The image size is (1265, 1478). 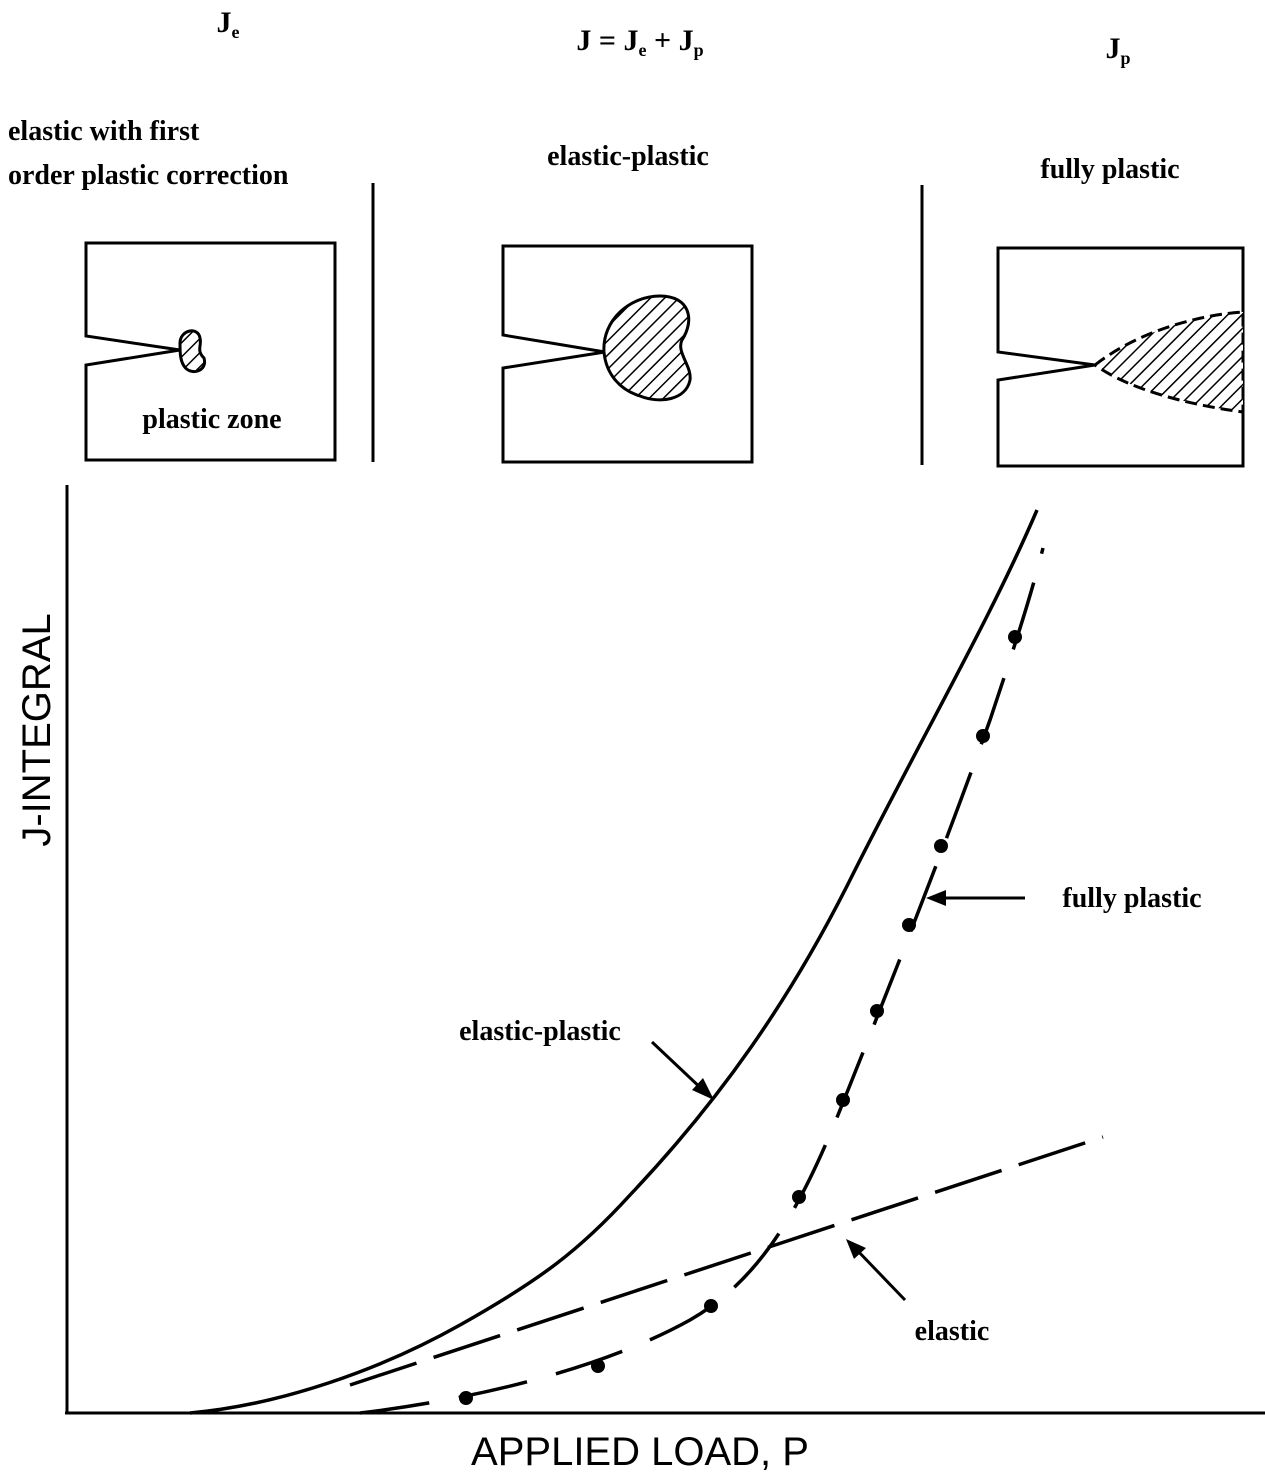 What do you see at coordinates (726, 1261) in the screenshot?
I see `elastic-curve` at bounding box center [726, 1261].